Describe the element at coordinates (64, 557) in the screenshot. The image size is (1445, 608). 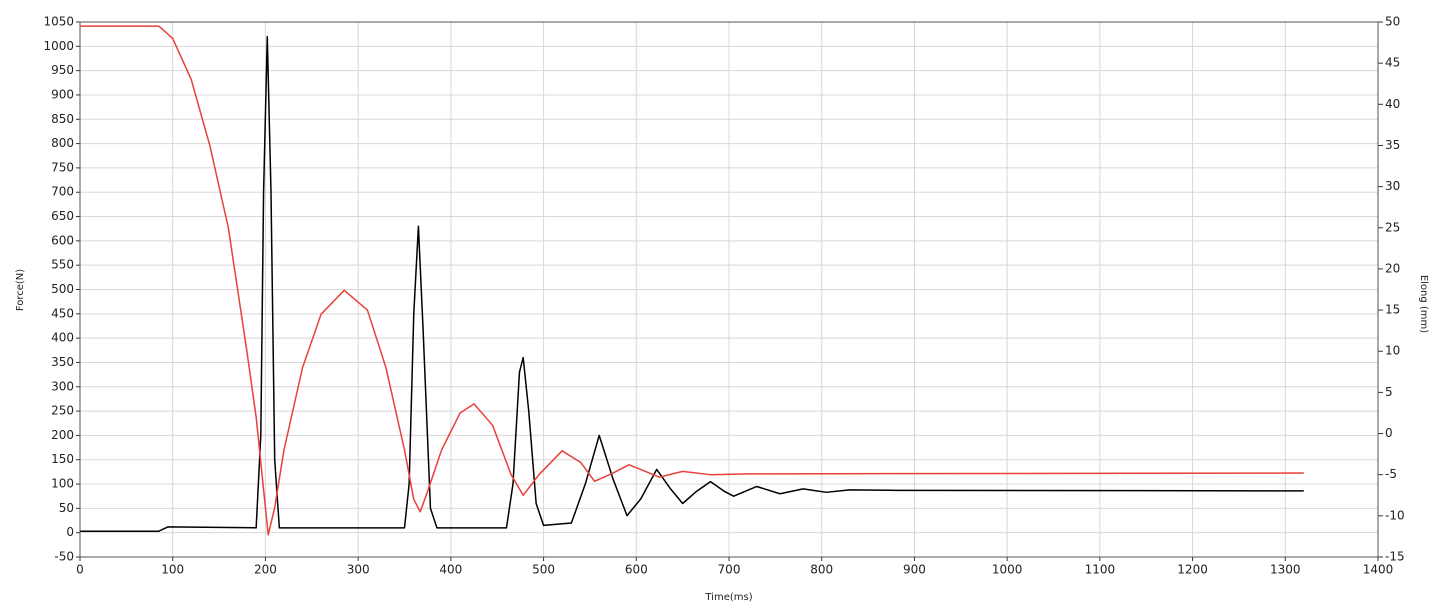
I see `y-tick-label: -50` at that location.